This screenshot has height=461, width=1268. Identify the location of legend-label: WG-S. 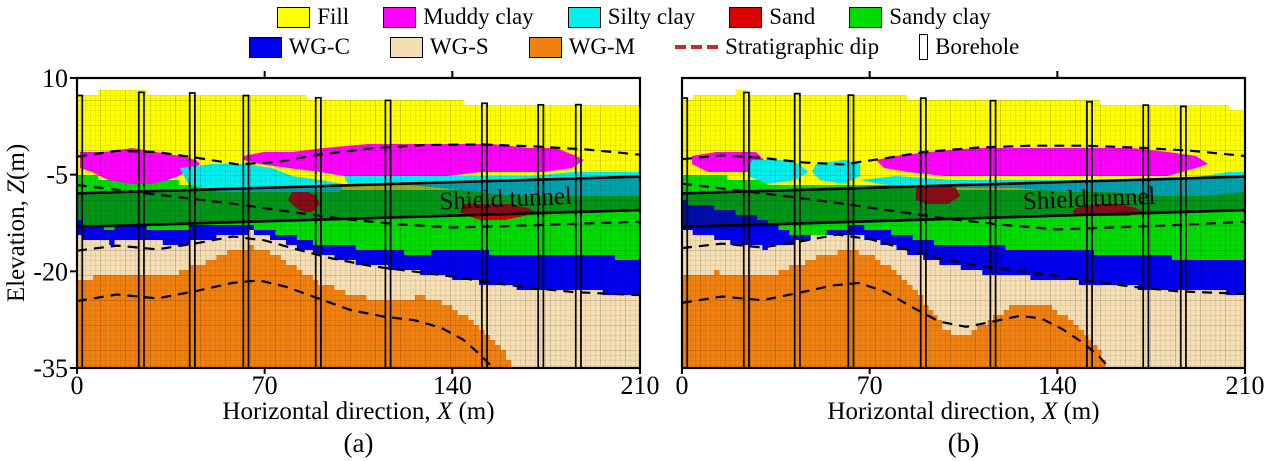
(459, 46).